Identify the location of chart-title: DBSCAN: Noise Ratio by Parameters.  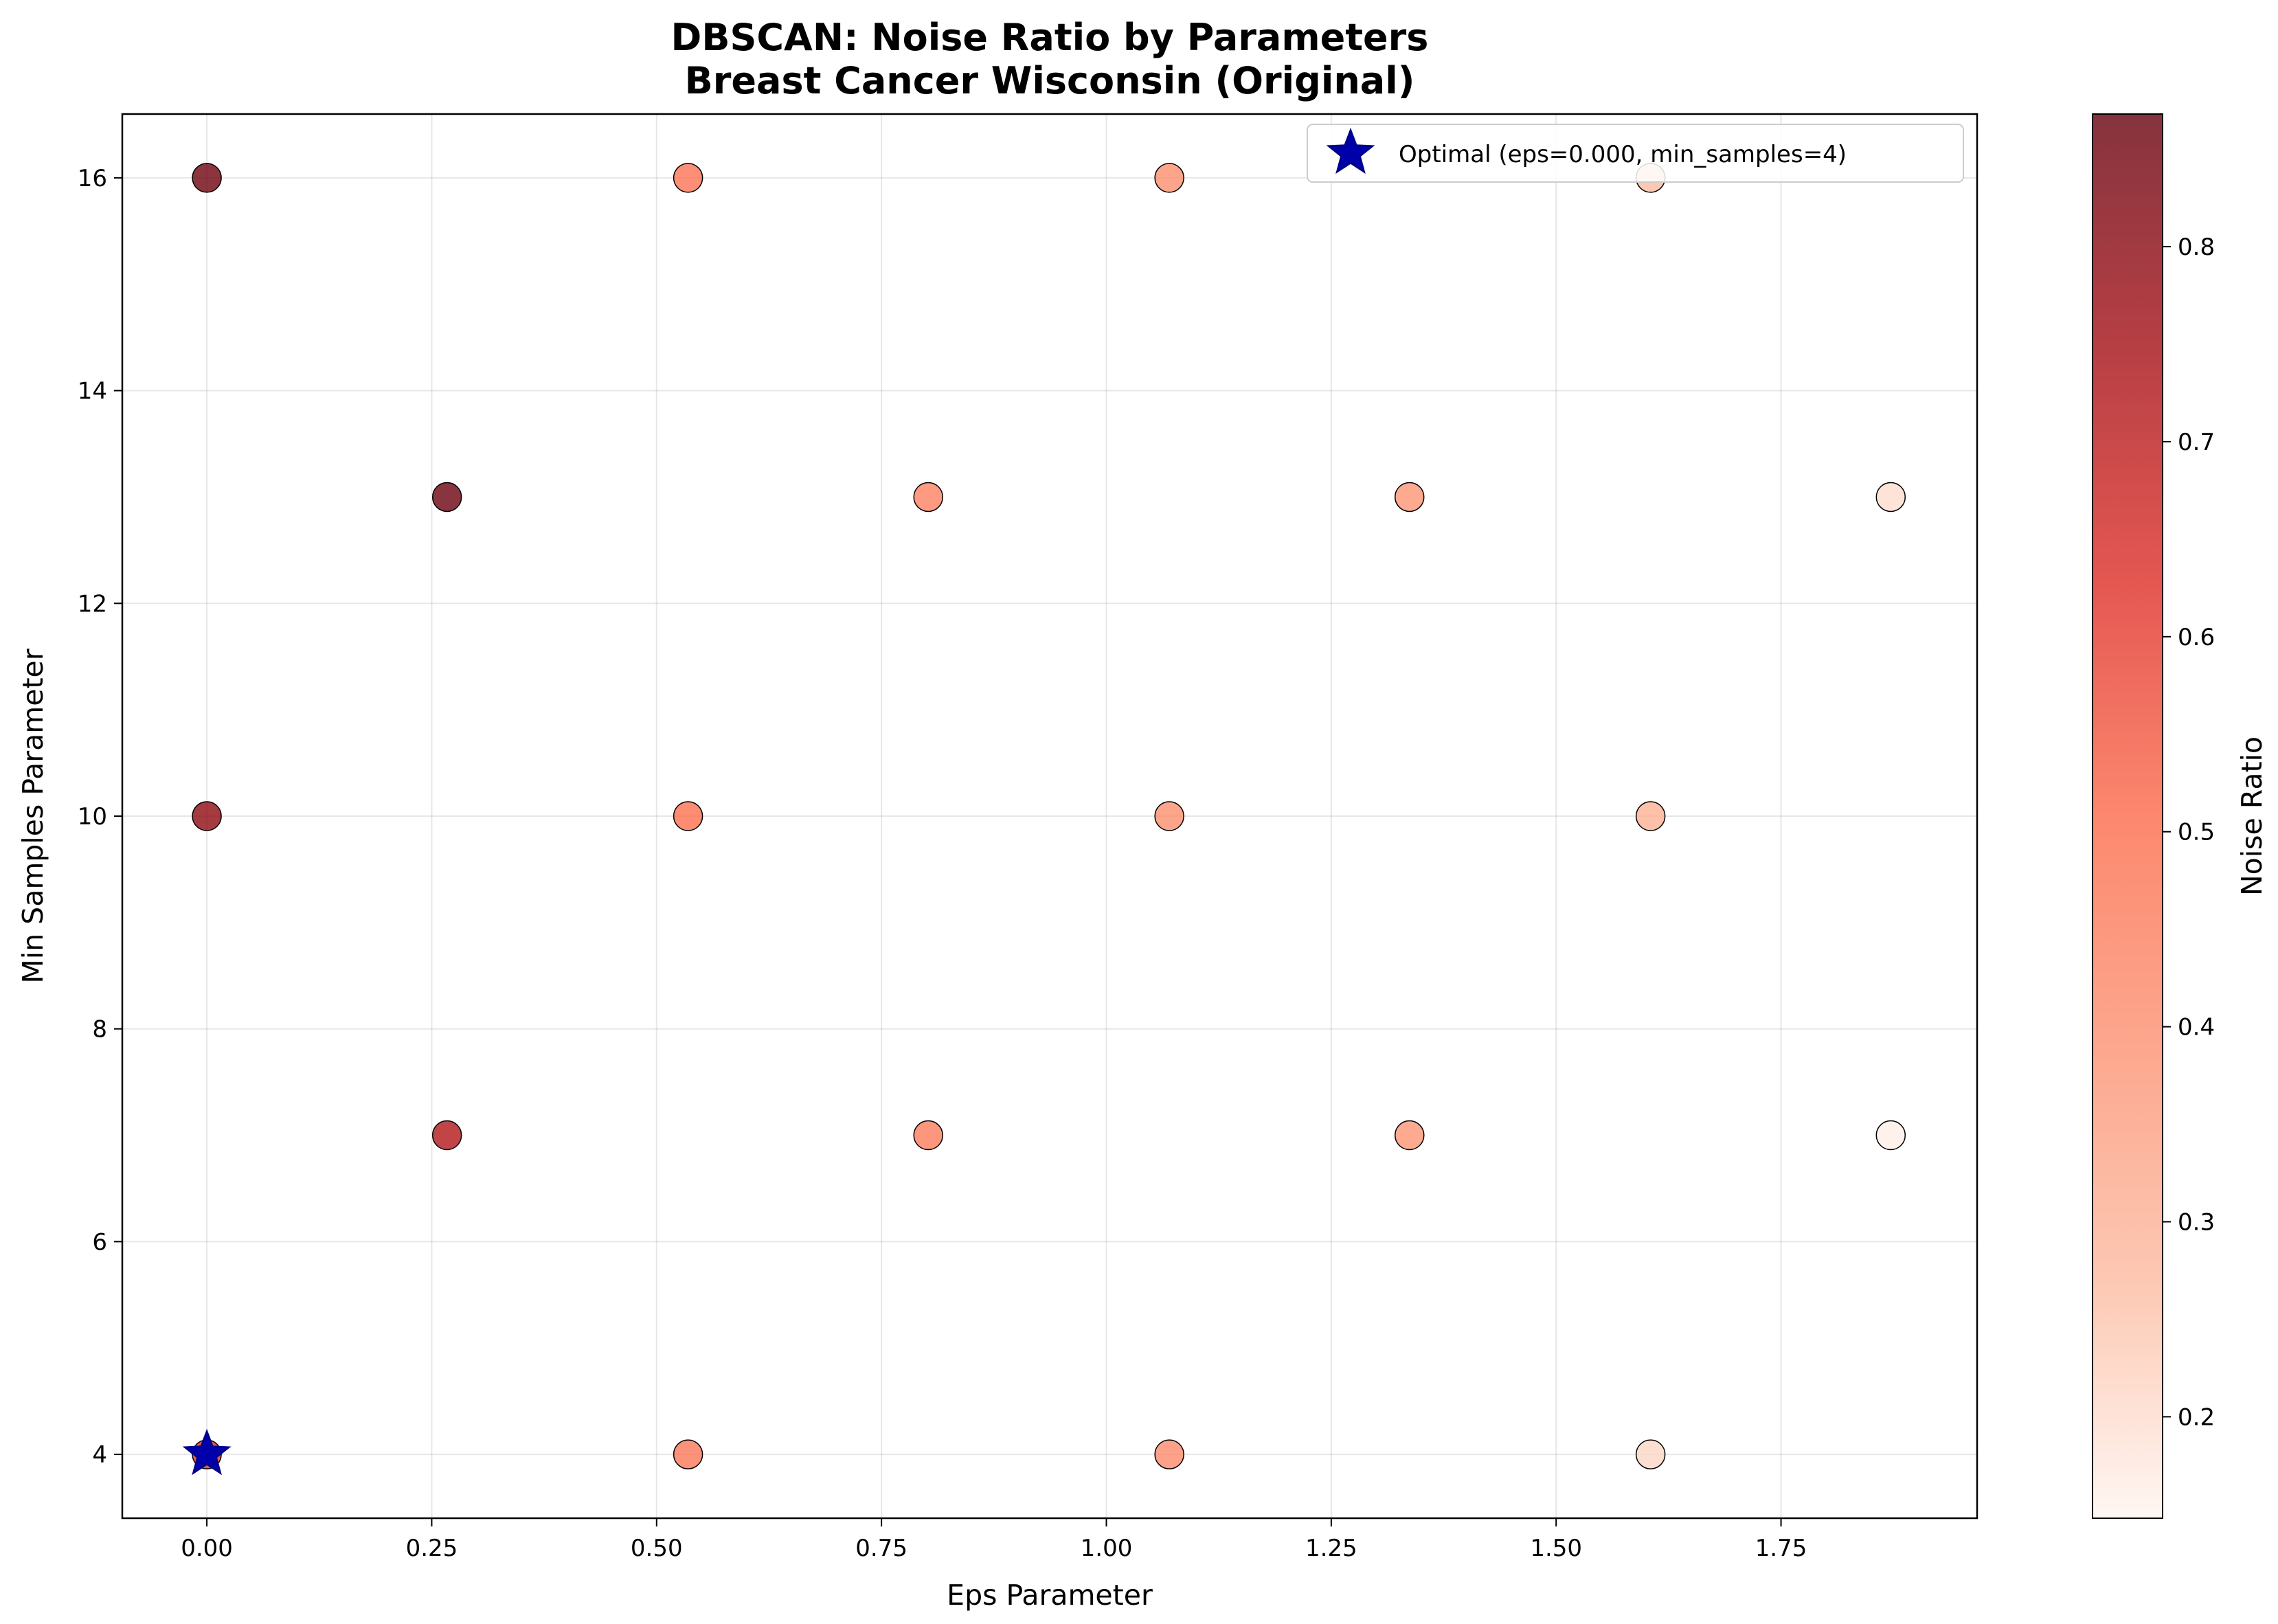
(1050, 37).